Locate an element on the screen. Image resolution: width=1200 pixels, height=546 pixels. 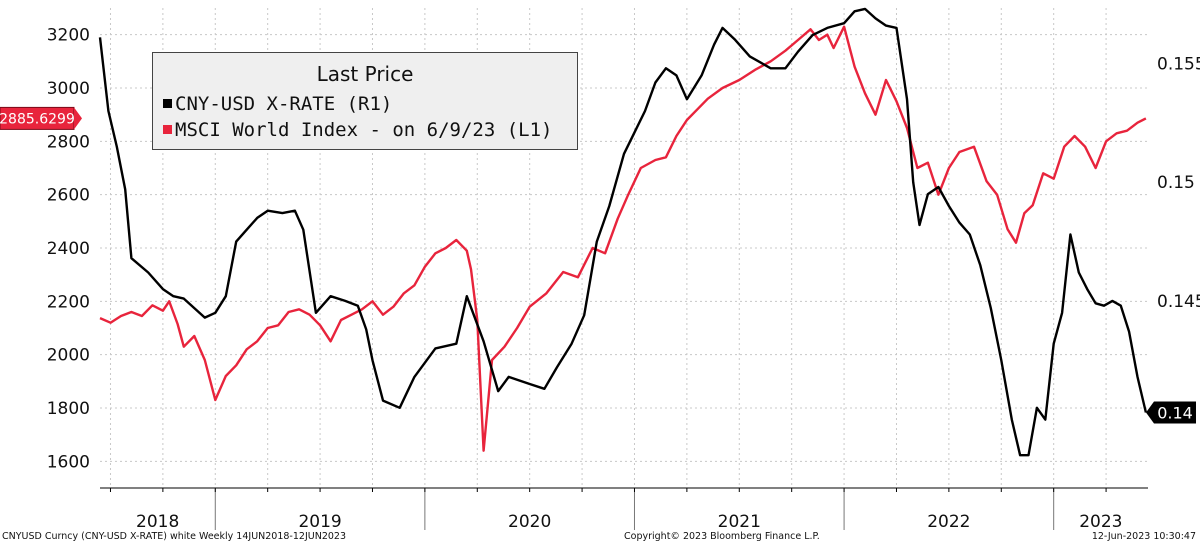
left-tick-label: 2200 is located at coordinates (68, 302).